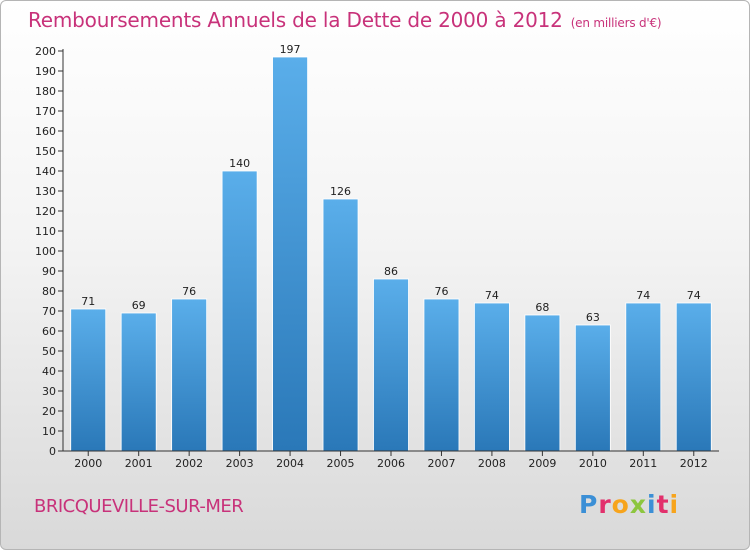  What do you see at coordinates (239, 163) in the screenshot?
I see `data-label-2003: 140` at bounding box center [239, 163].